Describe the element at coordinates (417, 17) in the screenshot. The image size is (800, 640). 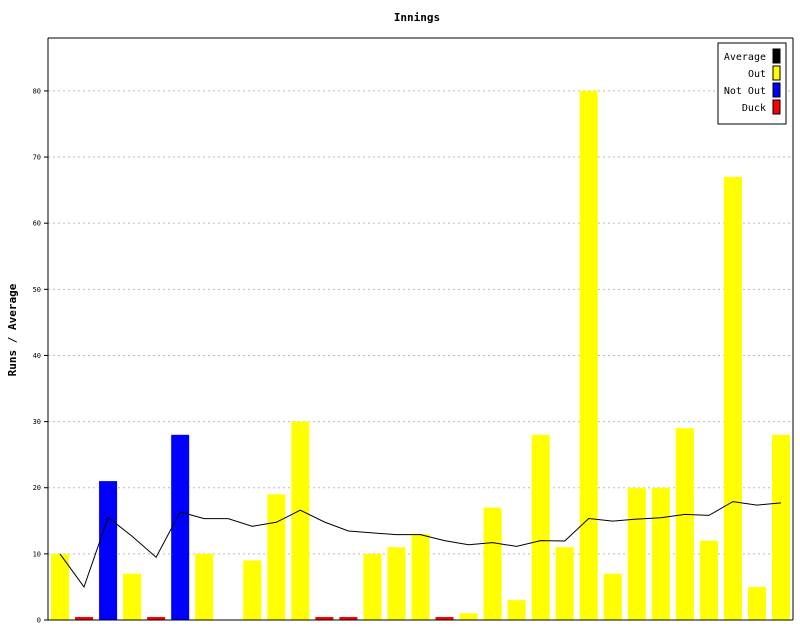
I see `chart-title: Innings` at that location.